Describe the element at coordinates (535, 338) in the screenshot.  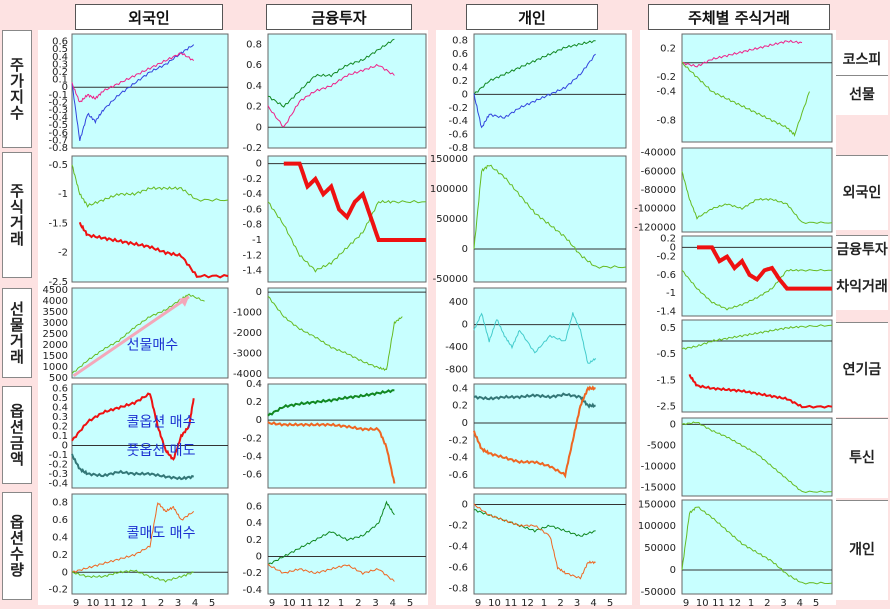
I see `series-line-cyan` at that location.